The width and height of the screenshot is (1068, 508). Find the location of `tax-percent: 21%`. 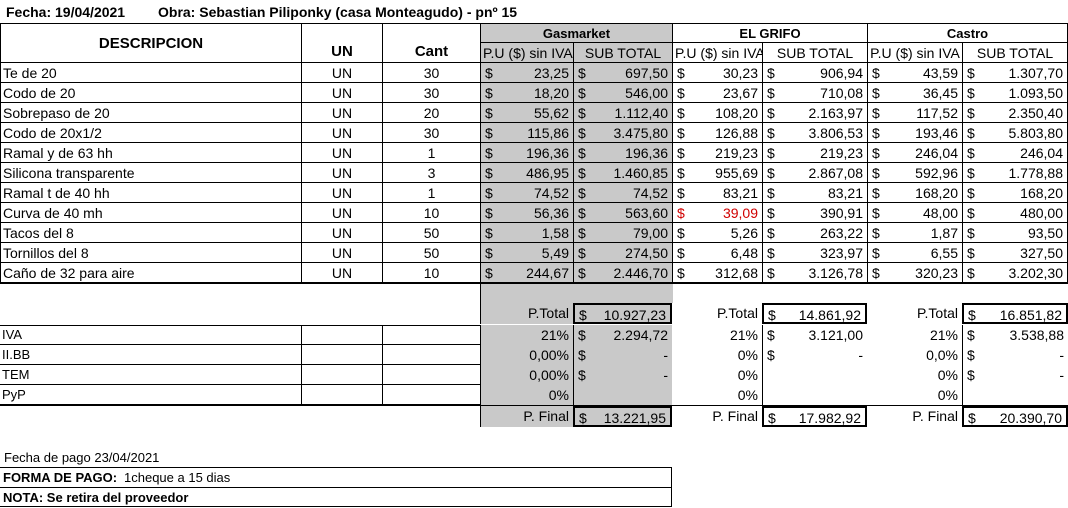

tax-percent: 21% is located at coordinates (526, 335).